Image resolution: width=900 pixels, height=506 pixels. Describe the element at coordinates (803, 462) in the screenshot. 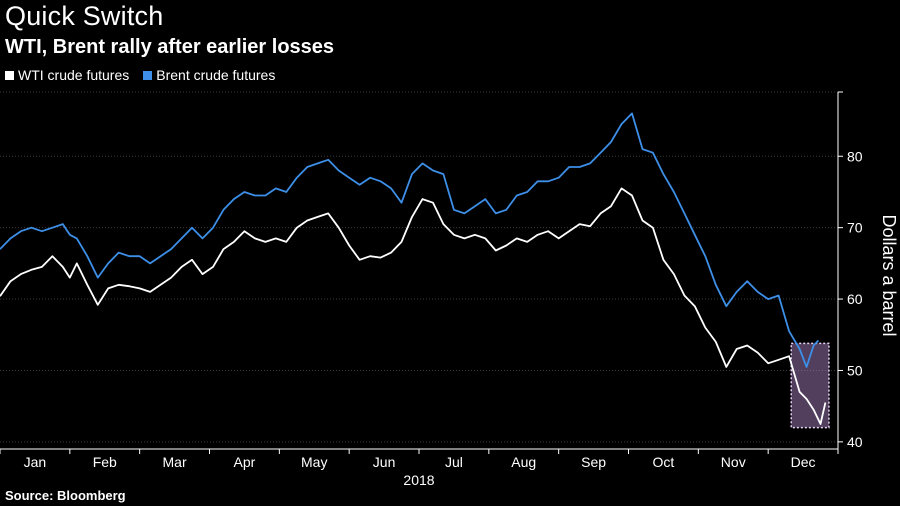

I see `x-tick-label-dec: Dec` at that location.